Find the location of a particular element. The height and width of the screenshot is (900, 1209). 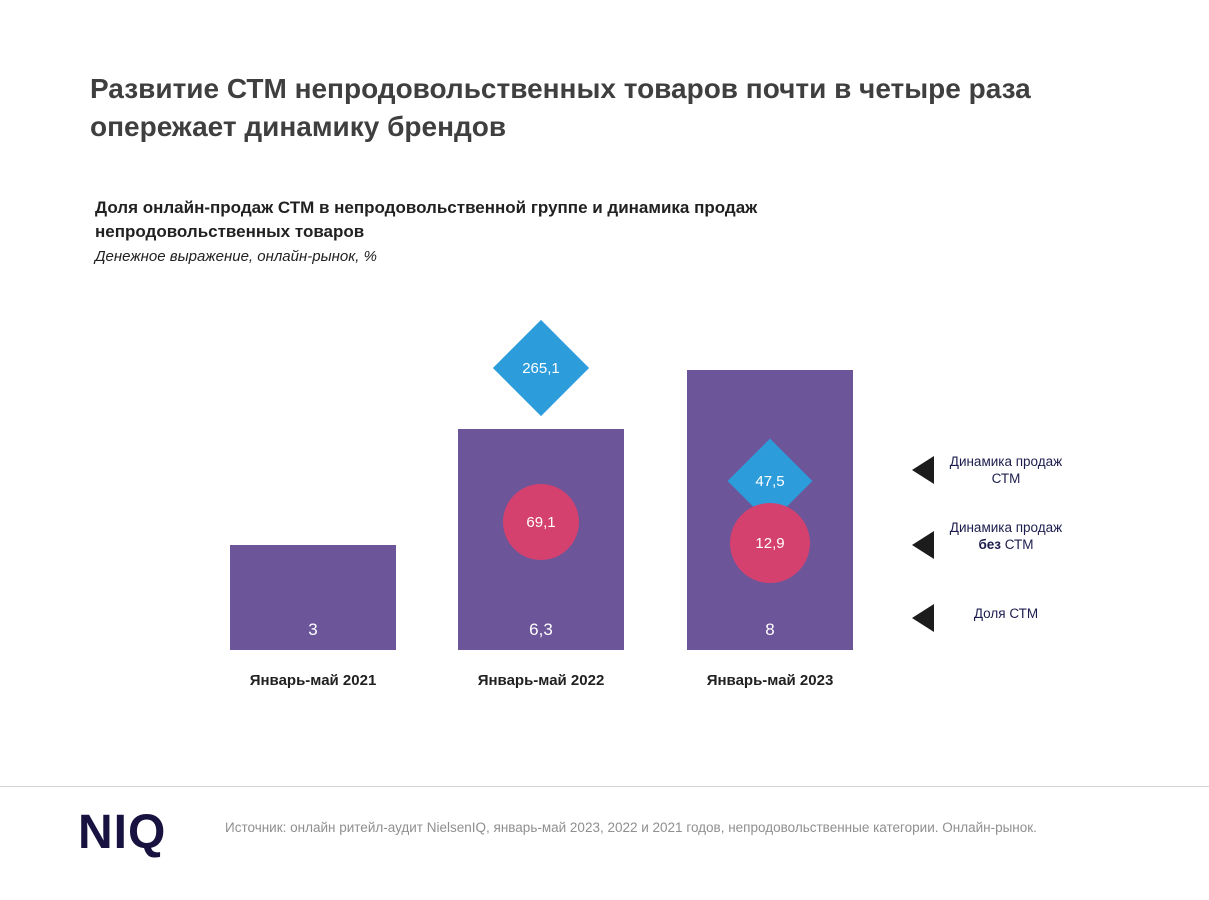

circle-marker-2022: 69,1 is located at coordinates (541, 522).